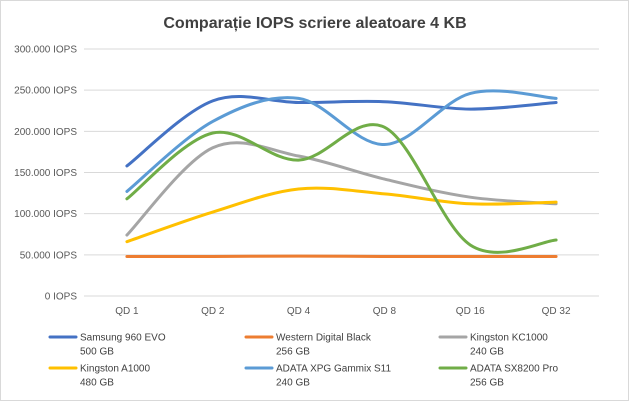  Describe the element at coordinates (115, 369) in the screenshot. I see `legend-label: Kingston A1000` at that location.